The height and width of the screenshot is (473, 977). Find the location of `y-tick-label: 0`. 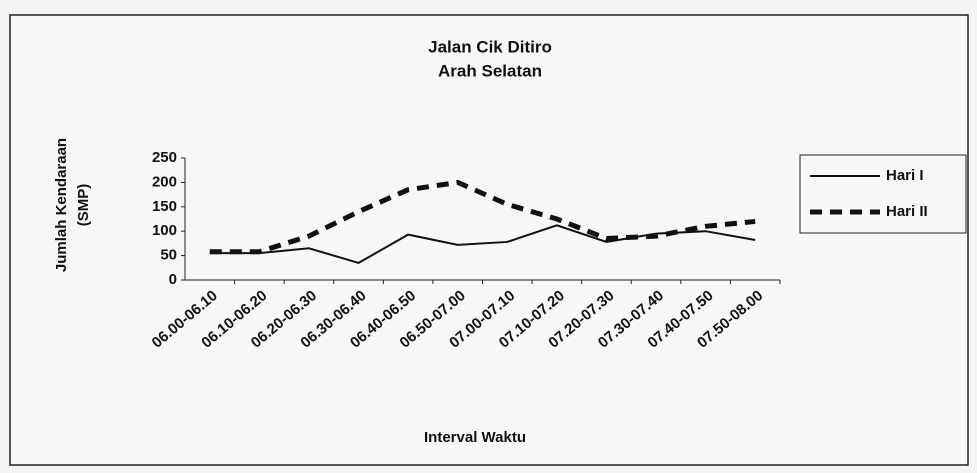

y-tick-label: 0 is located at coordinates (173, 279).